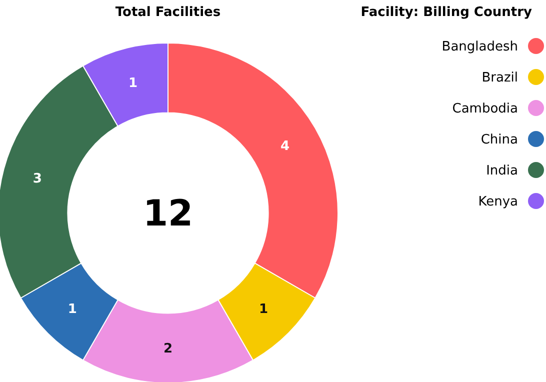  I want to click on legend-label: Cambodia, so click(485, 109).